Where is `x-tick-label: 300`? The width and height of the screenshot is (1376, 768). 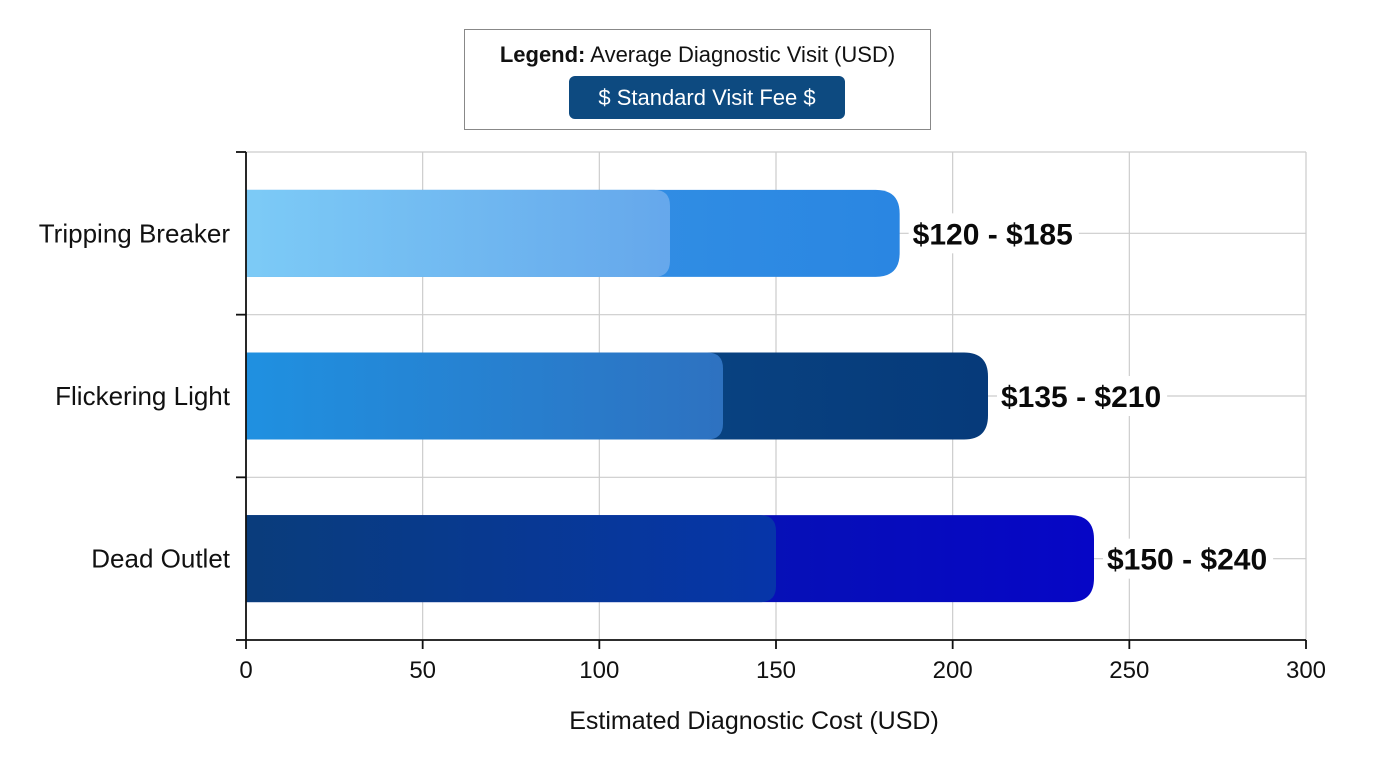 x-tick-label: 300 is located at coordinates (1306, 670).